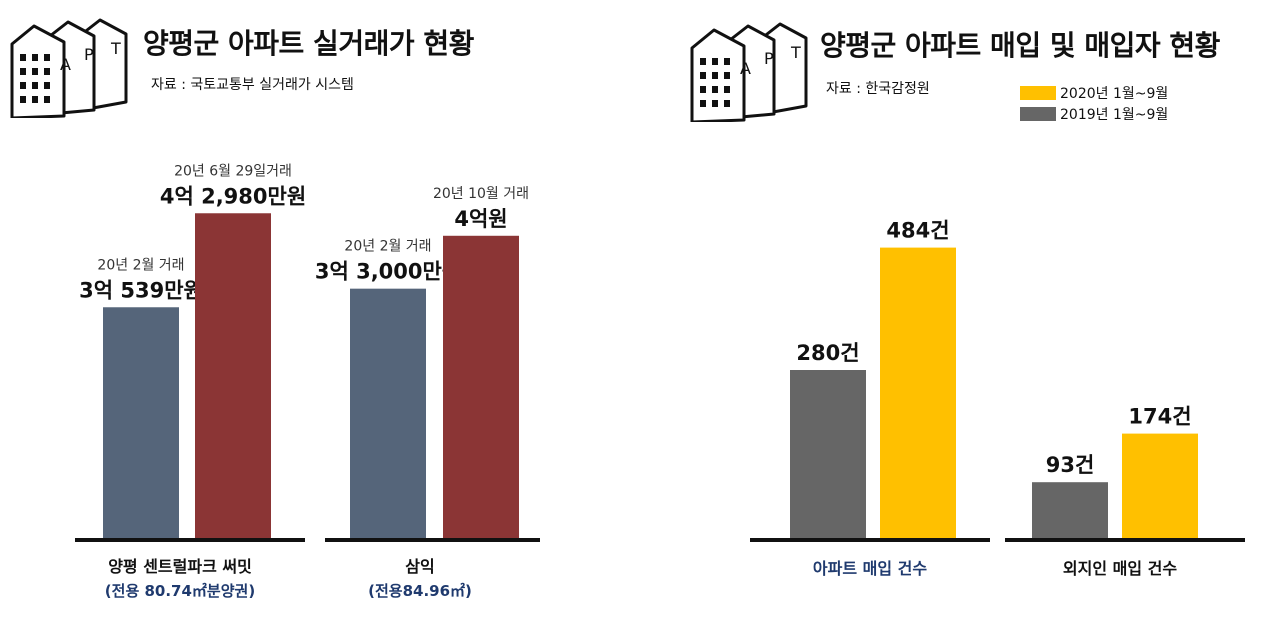 The width and height of the screenshot is (1280, 628). I want to click on left-chart-title: 양평군 아파트 실거래가 현황, so click(308, 43).